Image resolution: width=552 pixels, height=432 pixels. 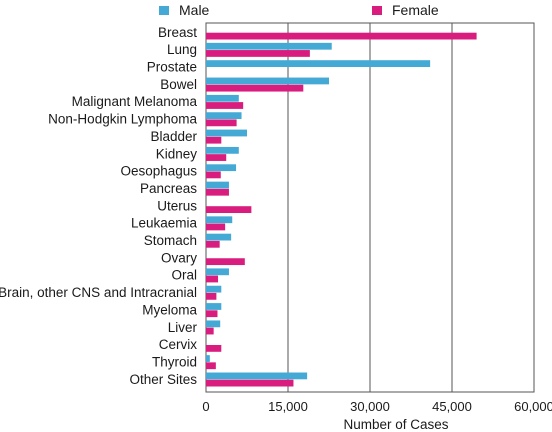 I want to click on category-label: Oral, so click(x=184, y=275).